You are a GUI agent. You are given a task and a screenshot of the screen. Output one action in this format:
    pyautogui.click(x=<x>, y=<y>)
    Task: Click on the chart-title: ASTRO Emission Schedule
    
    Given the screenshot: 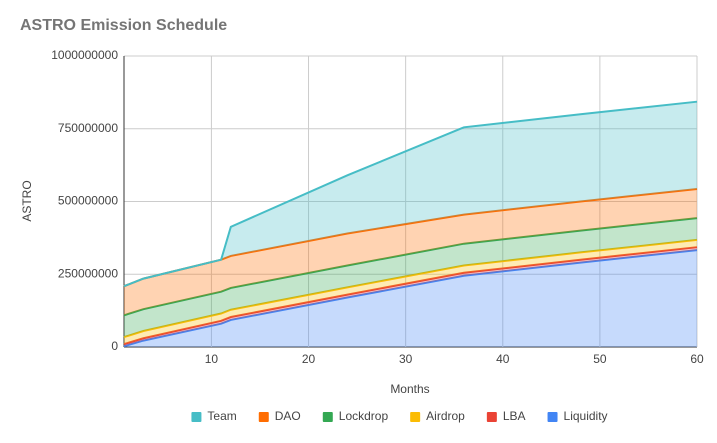 What is the action you would take?
    pyautogui.click(x=123, y=25)
    